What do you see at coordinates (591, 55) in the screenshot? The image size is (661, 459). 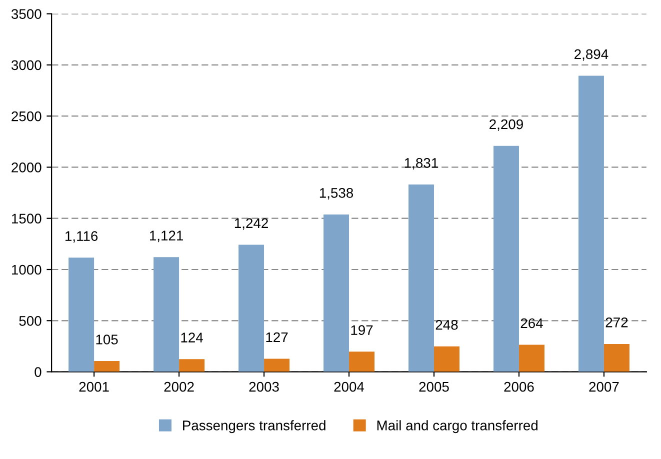 I see `data-label: 2,894` at bounding box center [591, 55].